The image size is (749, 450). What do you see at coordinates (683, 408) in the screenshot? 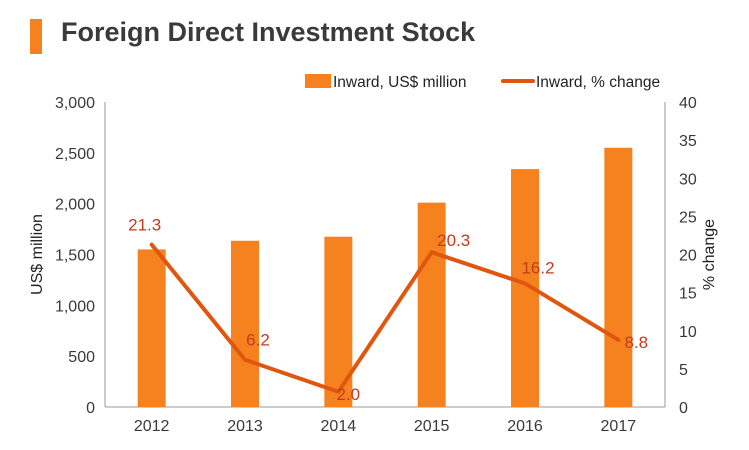
I see `right-axis-tick-label: 0` at bounding box center [683, 408].